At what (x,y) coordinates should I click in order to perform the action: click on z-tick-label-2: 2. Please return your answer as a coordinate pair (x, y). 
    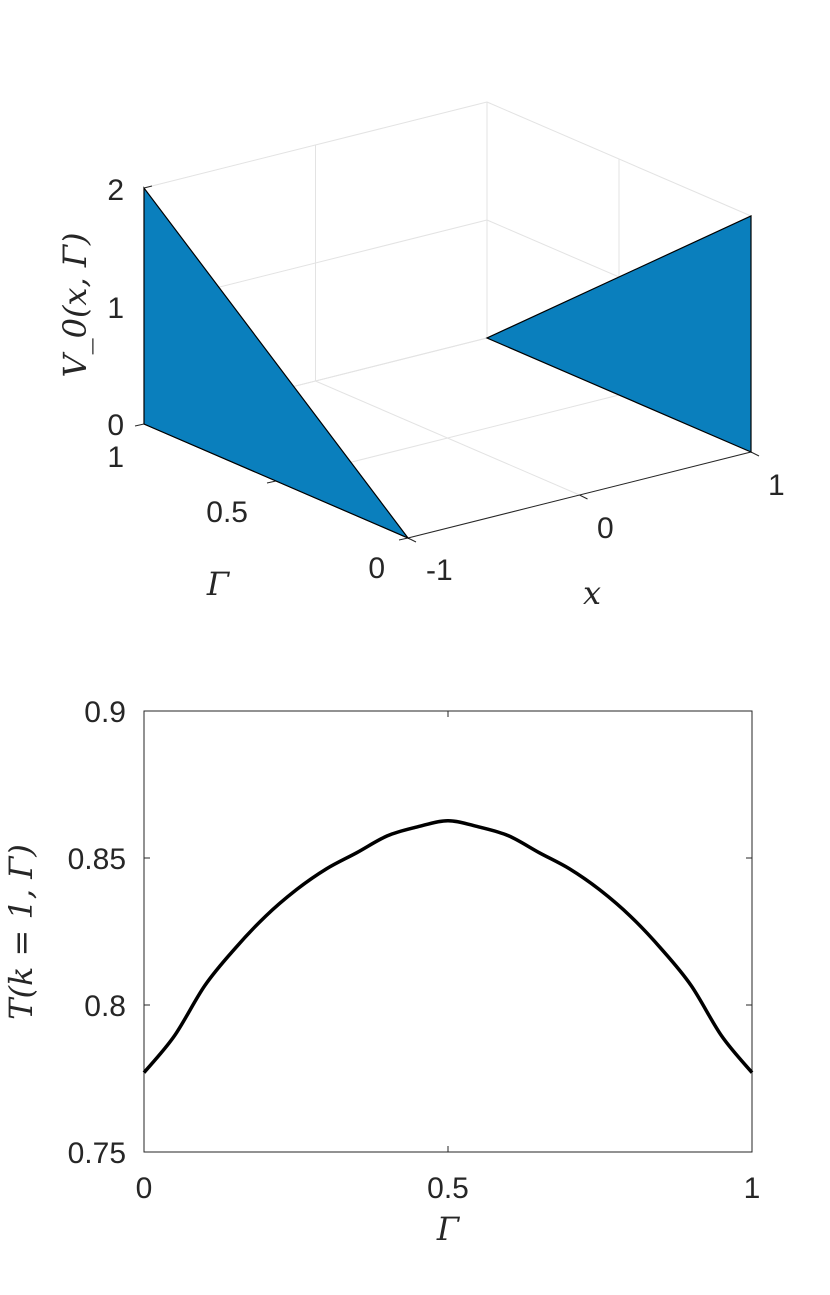
    Looking at the image, I should click on (115, 190).